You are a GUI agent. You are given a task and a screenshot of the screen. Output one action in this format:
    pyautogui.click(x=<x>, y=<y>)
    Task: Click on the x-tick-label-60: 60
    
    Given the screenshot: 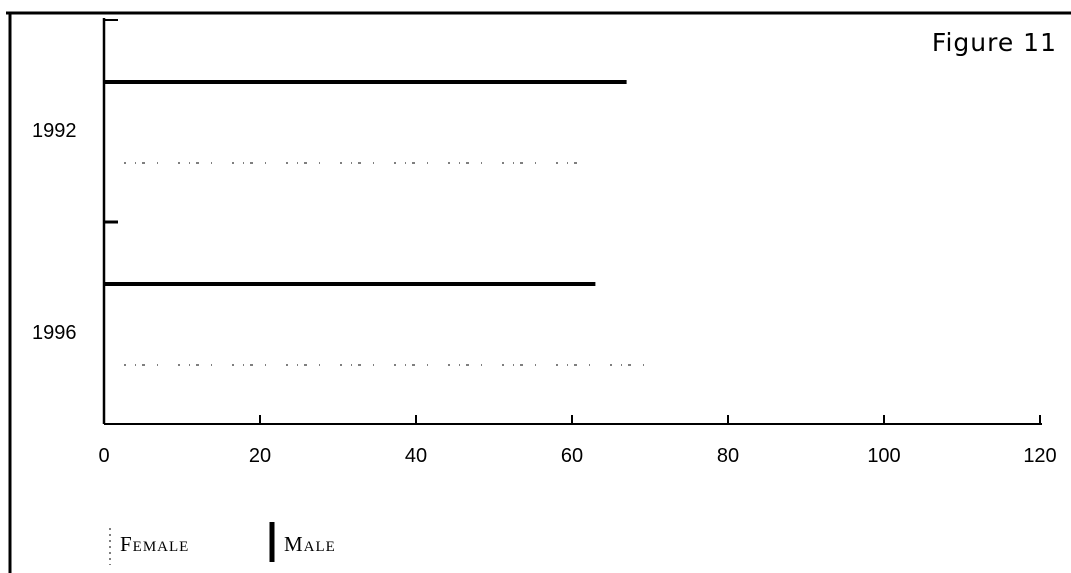 What is the action you would take?
    pyautogui.click(x=572, y=456)
    